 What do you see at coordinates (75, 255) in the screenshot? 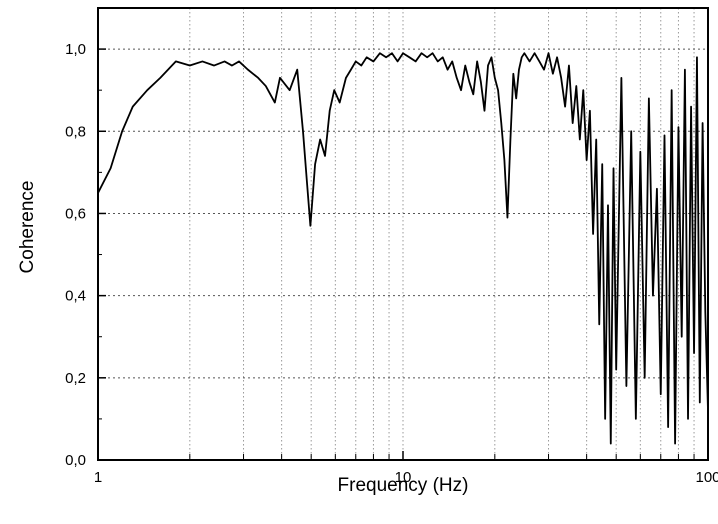
I see `y-tick-labels: 0,0 0,2 0,4 0,6 0,8 1,0` at bounding box center [75, 255].